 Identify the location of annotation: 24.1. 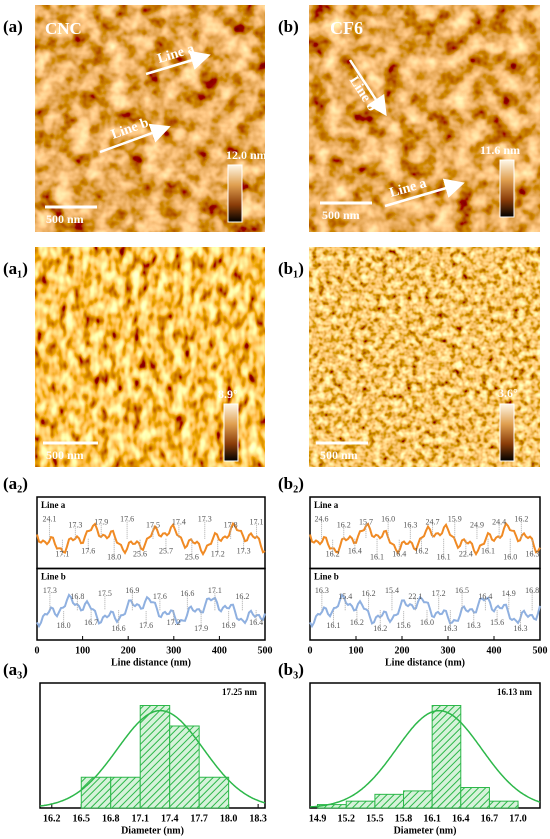
(49, 519).